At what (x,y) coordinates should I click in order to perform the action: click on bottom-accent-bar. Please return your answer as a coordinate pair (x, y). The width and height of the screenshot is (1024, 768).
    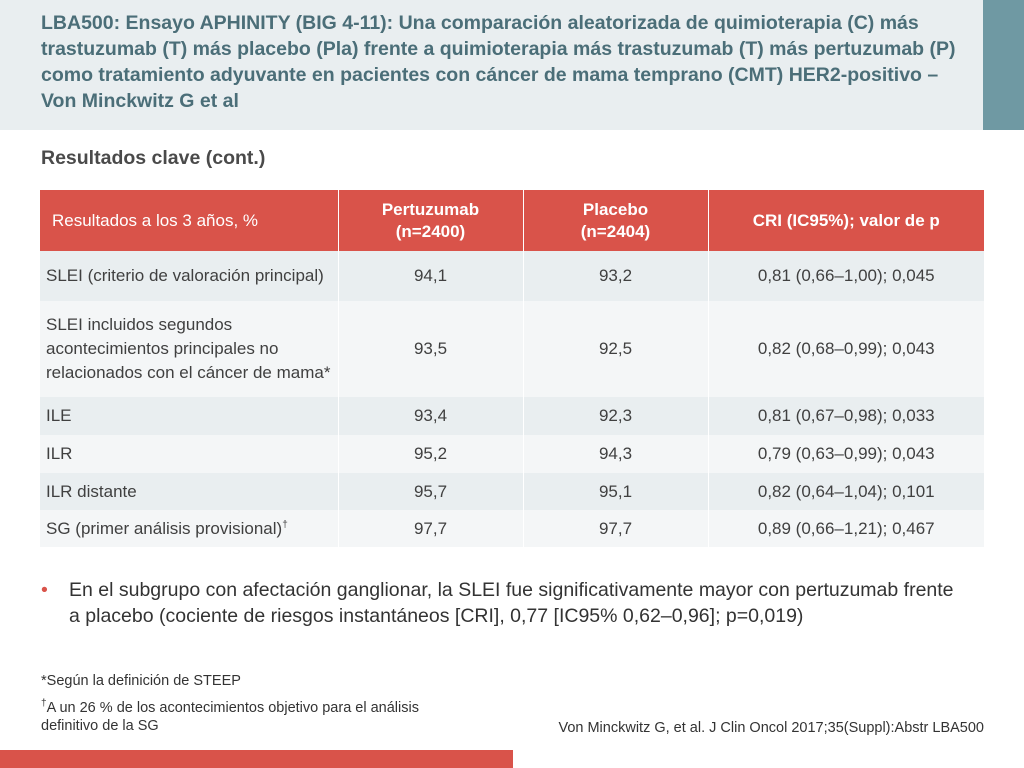
    Looking at the image, I should click on (256, 759).